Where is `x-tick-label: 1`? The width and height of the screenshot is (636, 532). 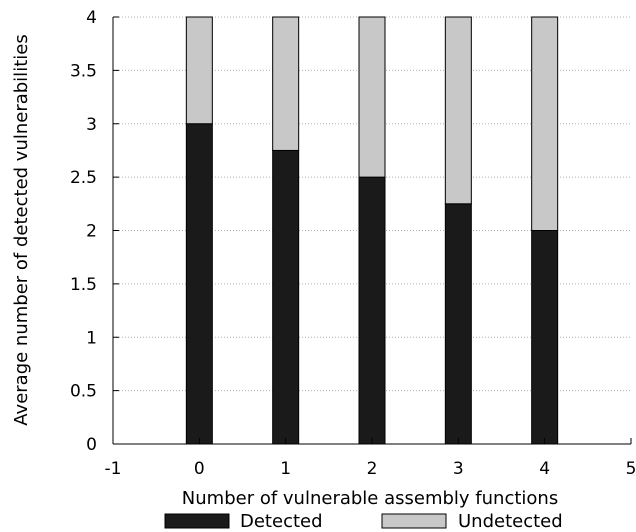
x-tick-label: 1 is located at coordinates (285, 469).